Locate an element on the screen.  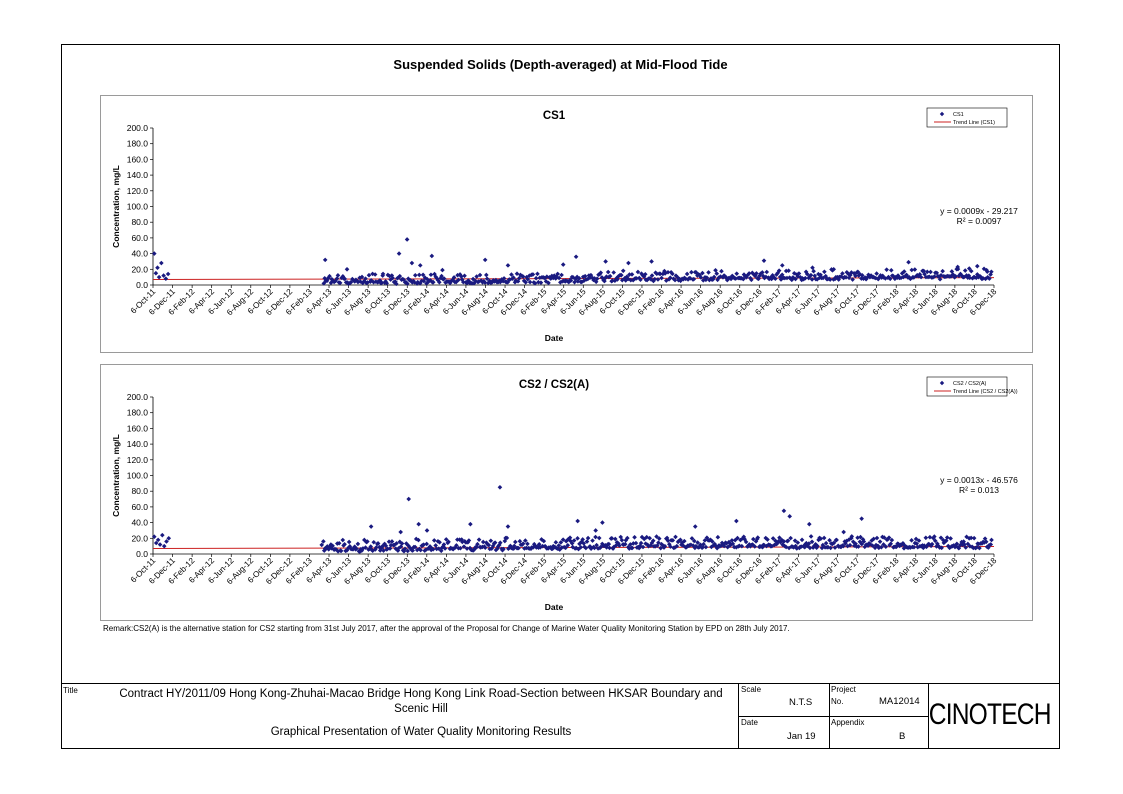
project-cell: Project No. MA12014 is located at coordinates (879, 700).